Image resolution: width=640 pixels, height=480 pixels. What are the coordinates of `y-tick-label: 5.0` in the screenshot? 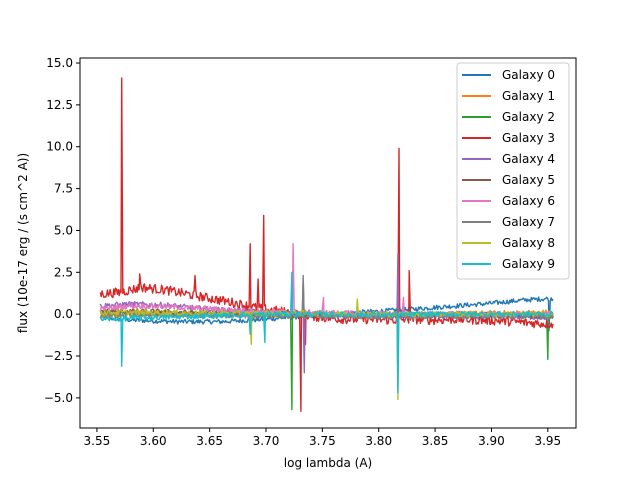 It's located at (63, 230).